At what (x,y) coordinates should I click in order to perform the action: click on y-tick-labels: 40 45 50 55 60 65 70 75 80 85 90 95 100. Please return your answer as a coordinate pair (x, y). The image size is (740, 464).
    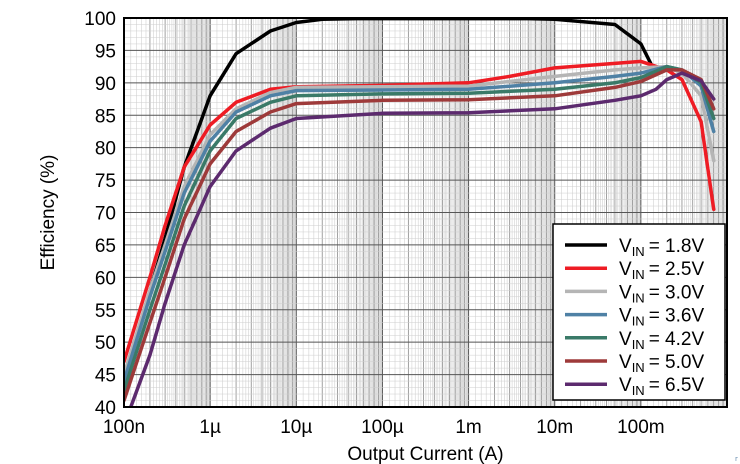
    Looking at the image, I should click on (100, 214).